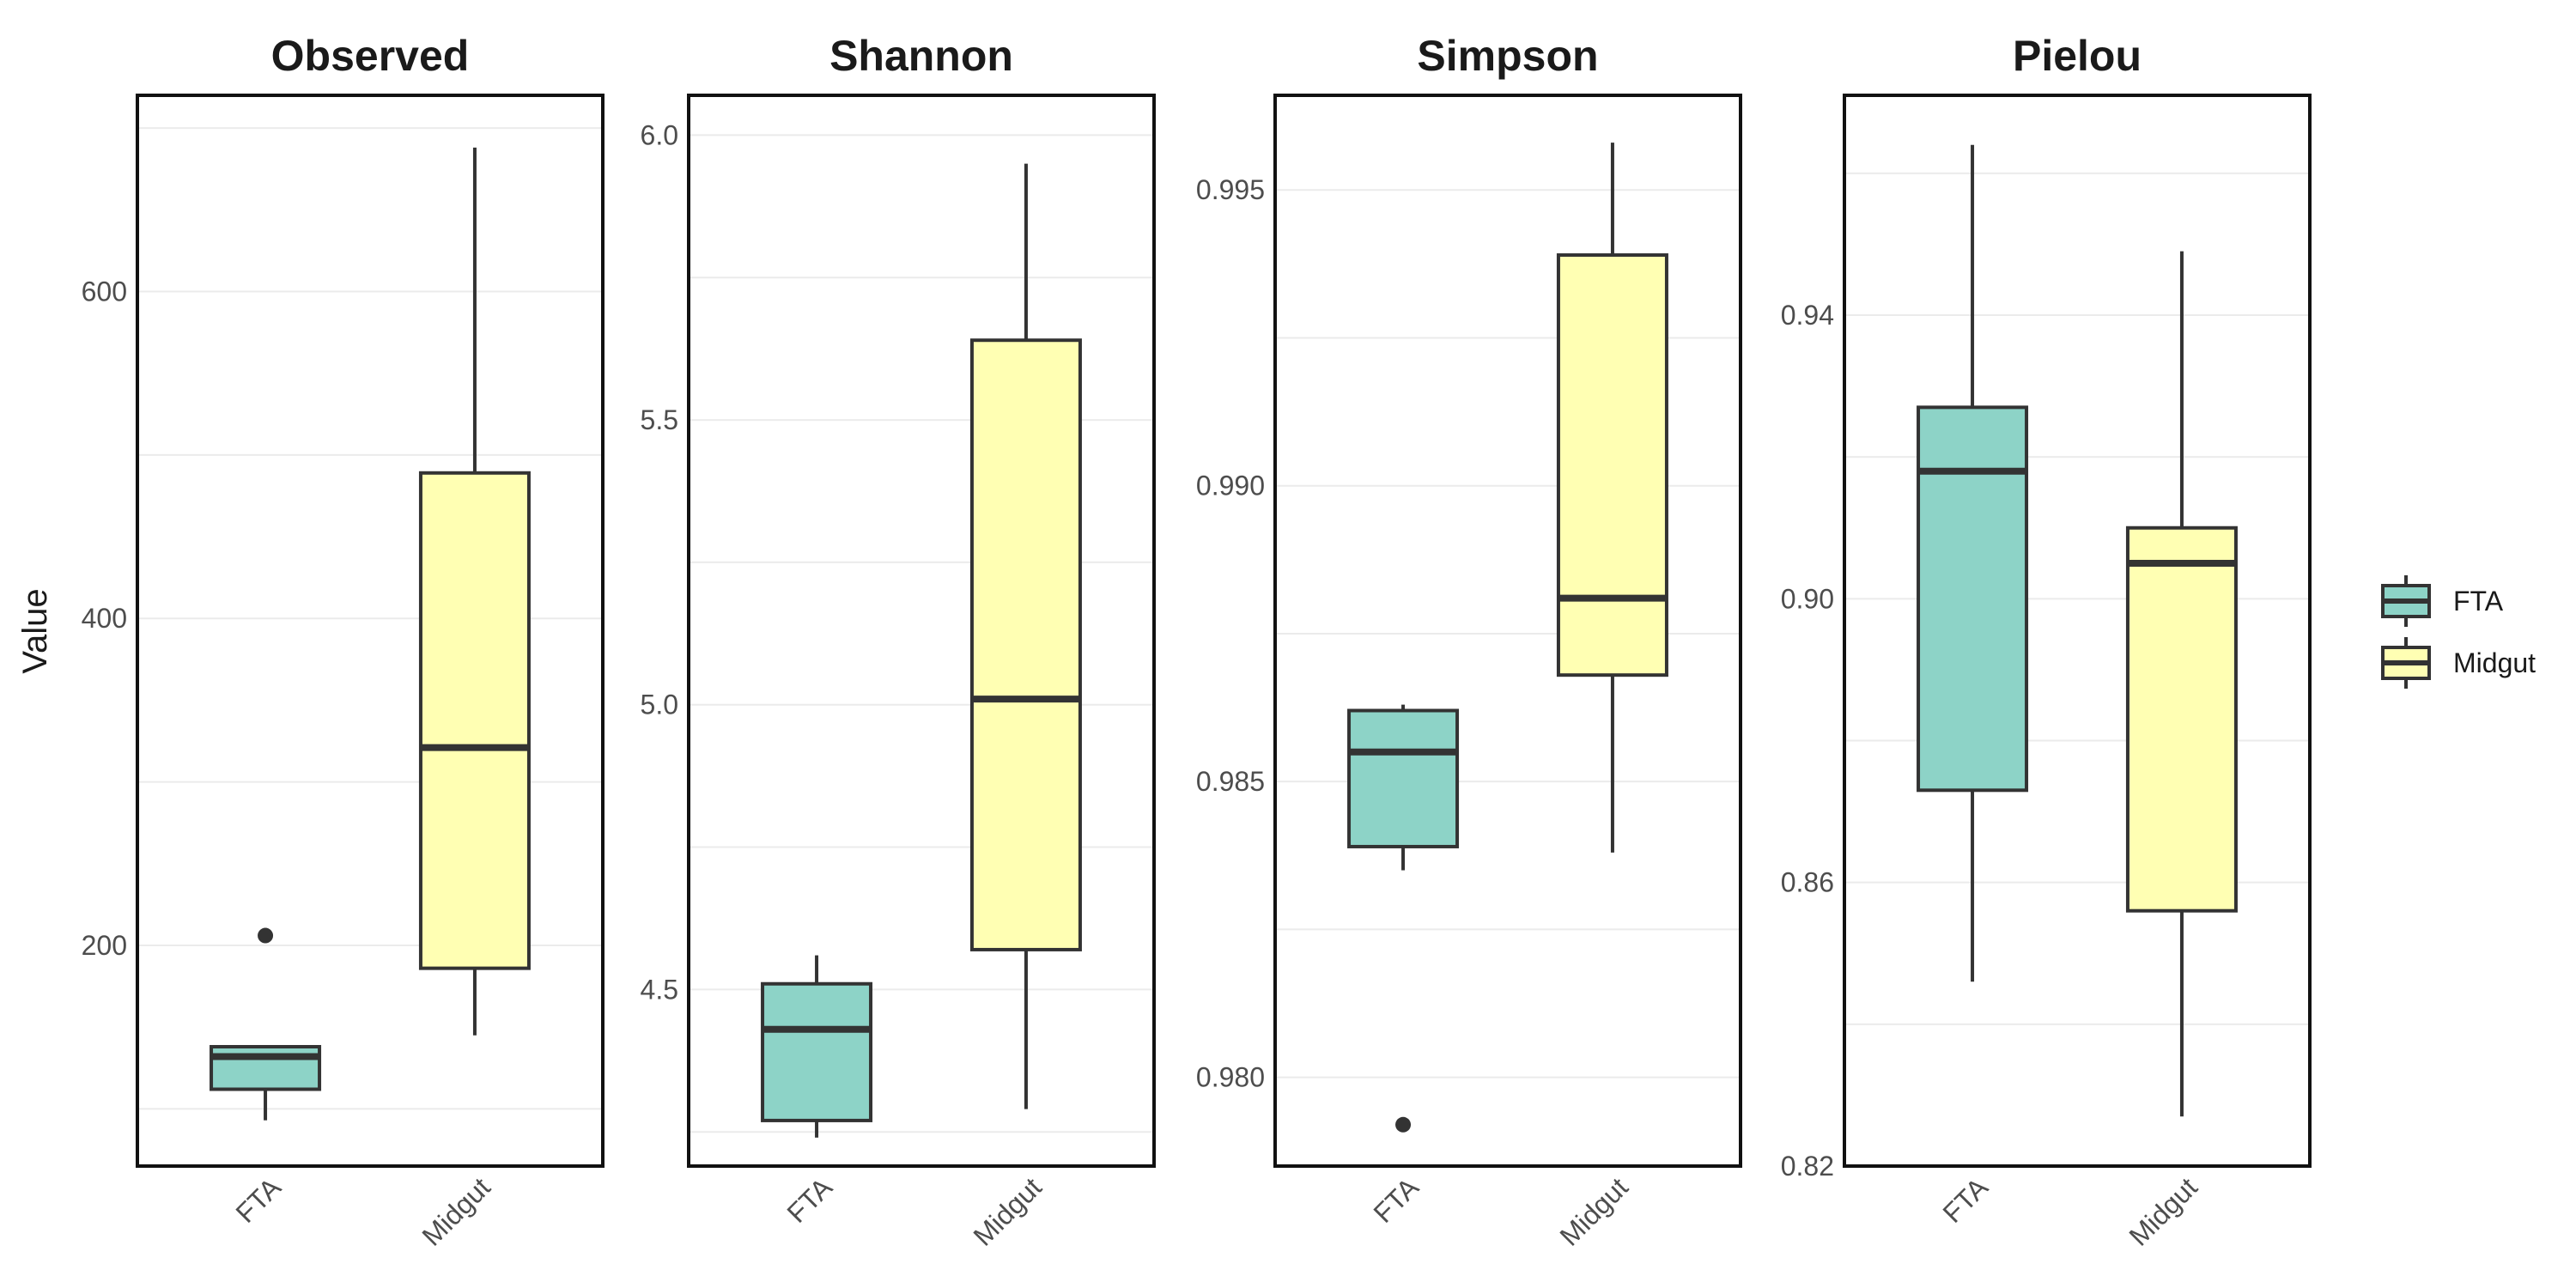 This screenshot has height=1288, width=2576. I want to click on y-tick-label: 5.0, so click(660, 705).